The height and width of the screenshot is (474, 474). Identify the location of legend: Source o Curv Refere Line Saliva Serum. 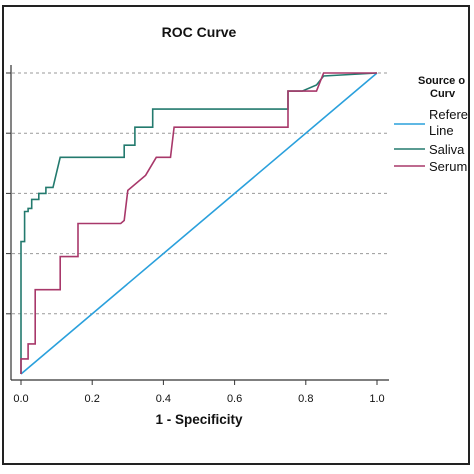
(431, 124).